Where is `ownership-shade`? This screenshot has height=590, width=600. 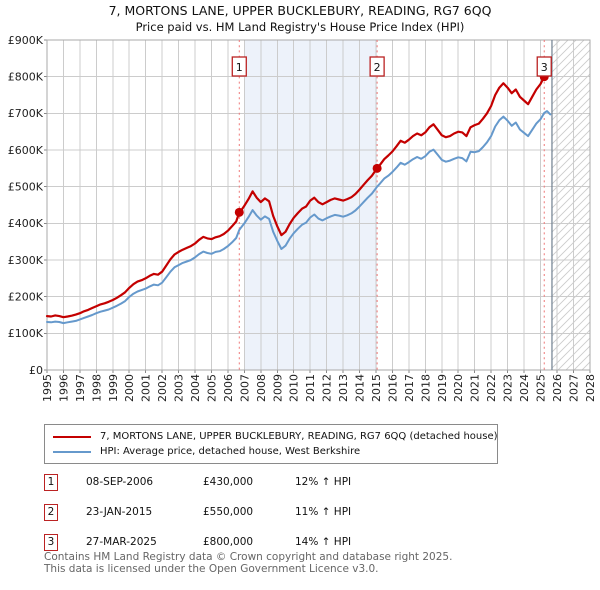
ownership-shade is located at coordinates (311, 205).